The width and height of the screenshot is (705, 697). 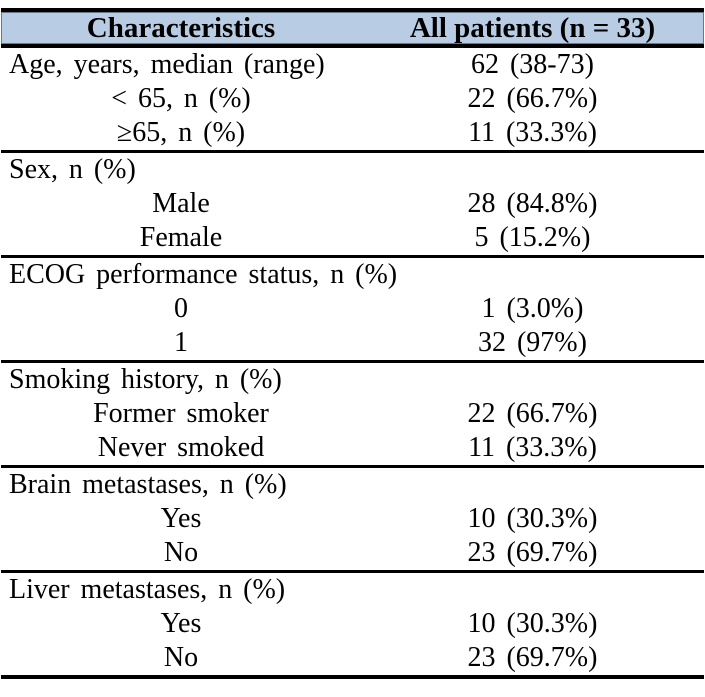 I want to click on table-row-sex: Sex, n (%), so click(x=352, y=170).